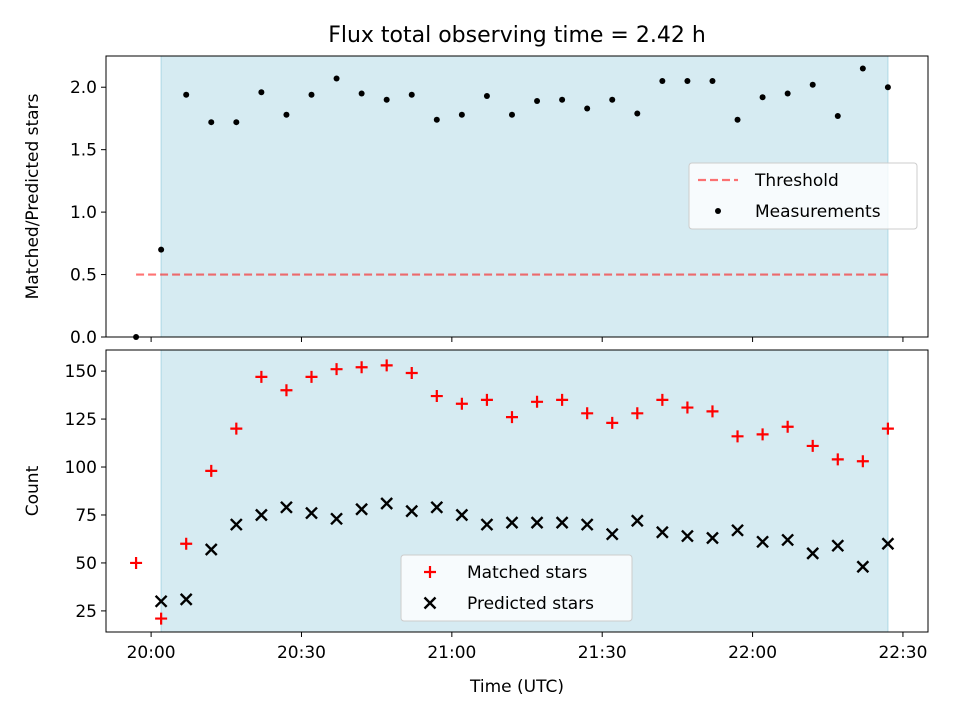 The width and height of the screenshot is (960, 720). Describe the element at coordinates (602, 653) in the screenshot. I see `x-tick-label: 21:30` at that location.